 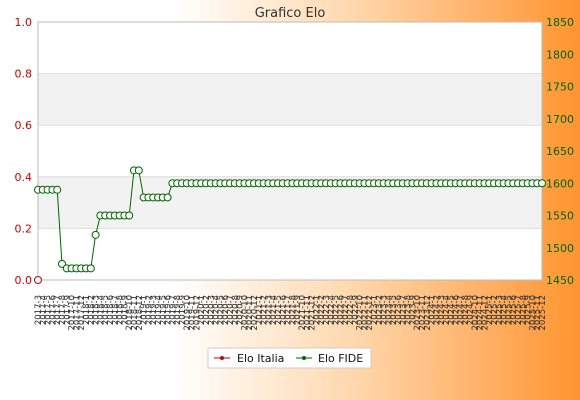 What do you see at coordinates (164, 310) in the screenshot?
I see `x-tick-label: 2019-5` at bounding box center [164, 310].